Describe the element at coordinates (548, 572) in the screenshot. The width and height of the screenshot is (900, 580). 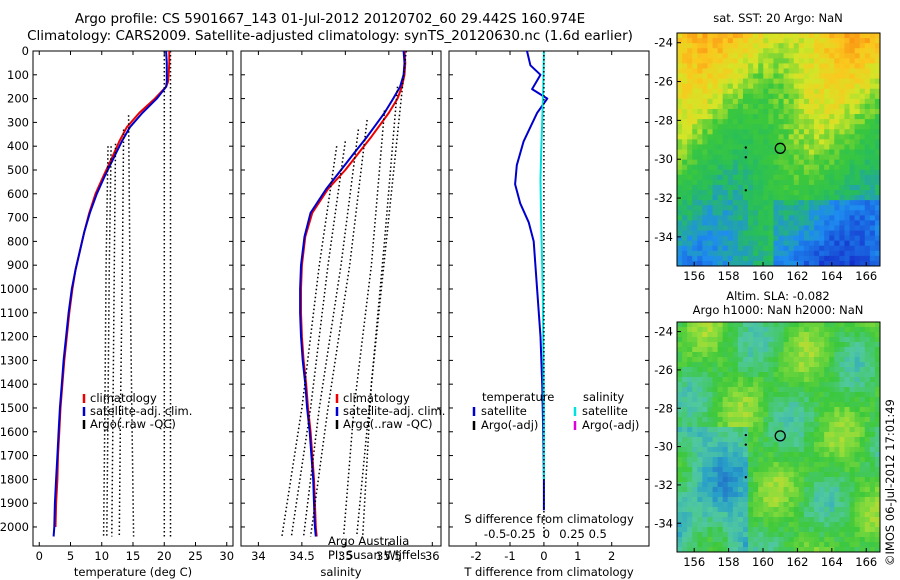
I see `difference-profile-xlabel: T difference from climatology` at that location.